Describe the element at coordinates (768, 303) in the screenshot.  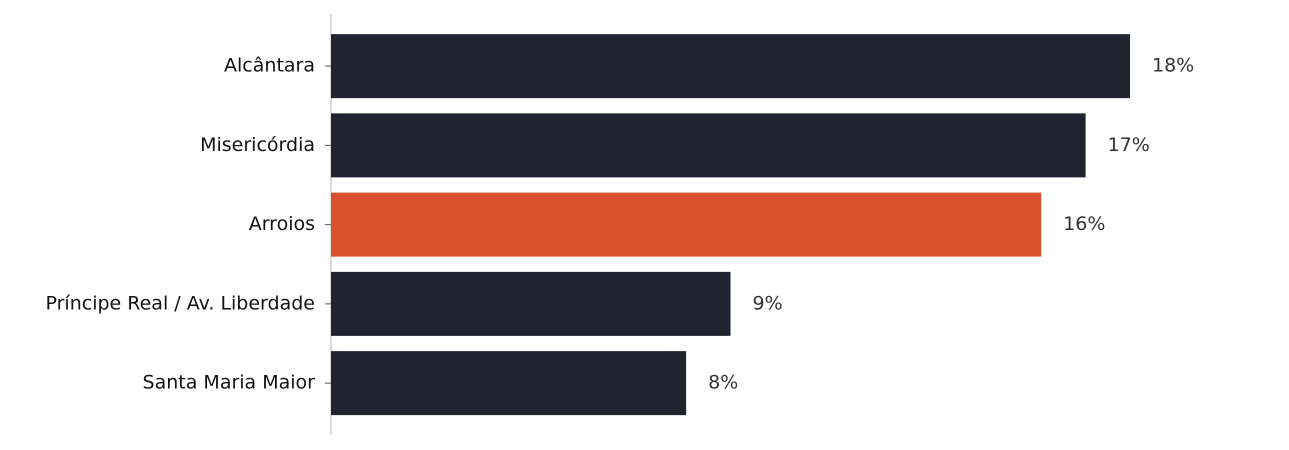
I see `value-label: 9%` at that location.